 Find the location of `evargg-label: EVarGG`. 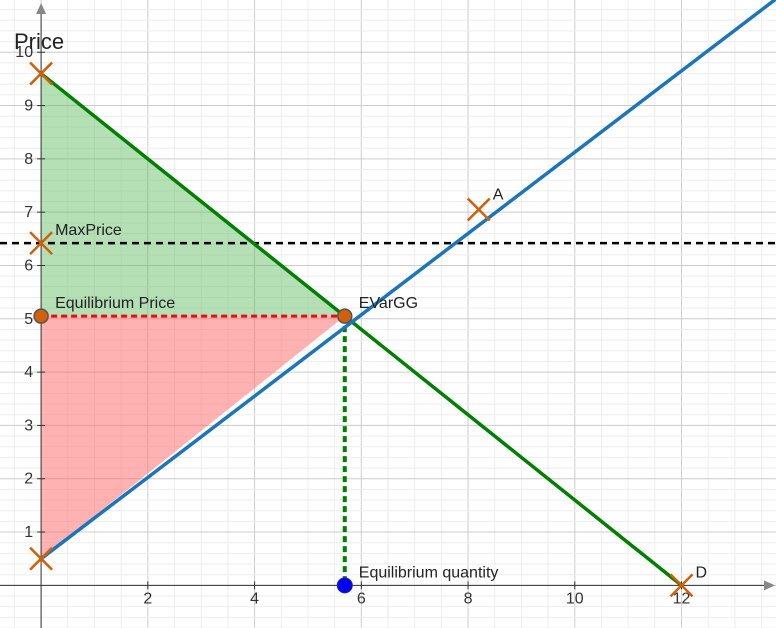

evargg-label: EVarGG is located at coordinates (388, 303).